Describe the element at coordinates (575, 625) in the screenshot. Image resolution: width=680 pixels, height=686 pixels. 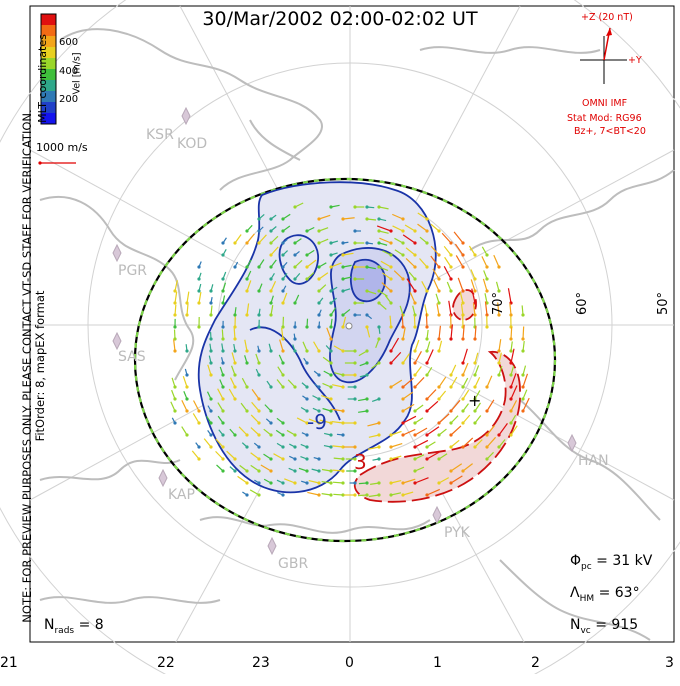
I see `nvc-symbol: N` at that location.